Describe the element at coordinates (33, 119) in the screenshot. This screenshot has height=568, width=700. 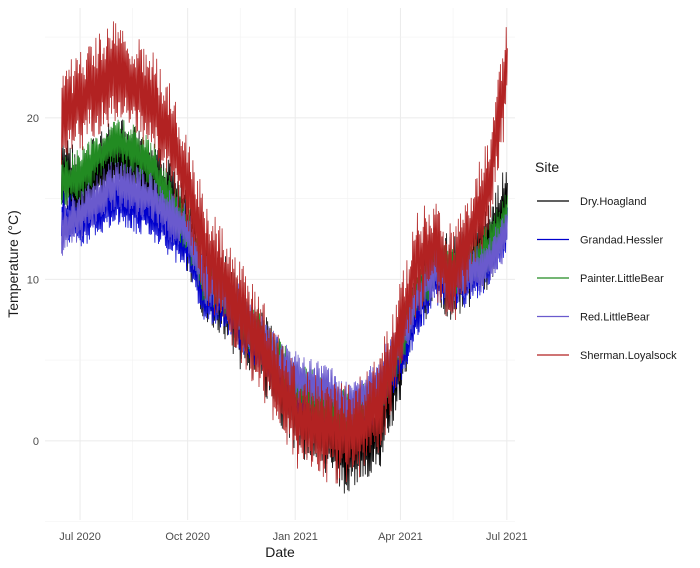
I see `y-tick-label: 20` at that location.